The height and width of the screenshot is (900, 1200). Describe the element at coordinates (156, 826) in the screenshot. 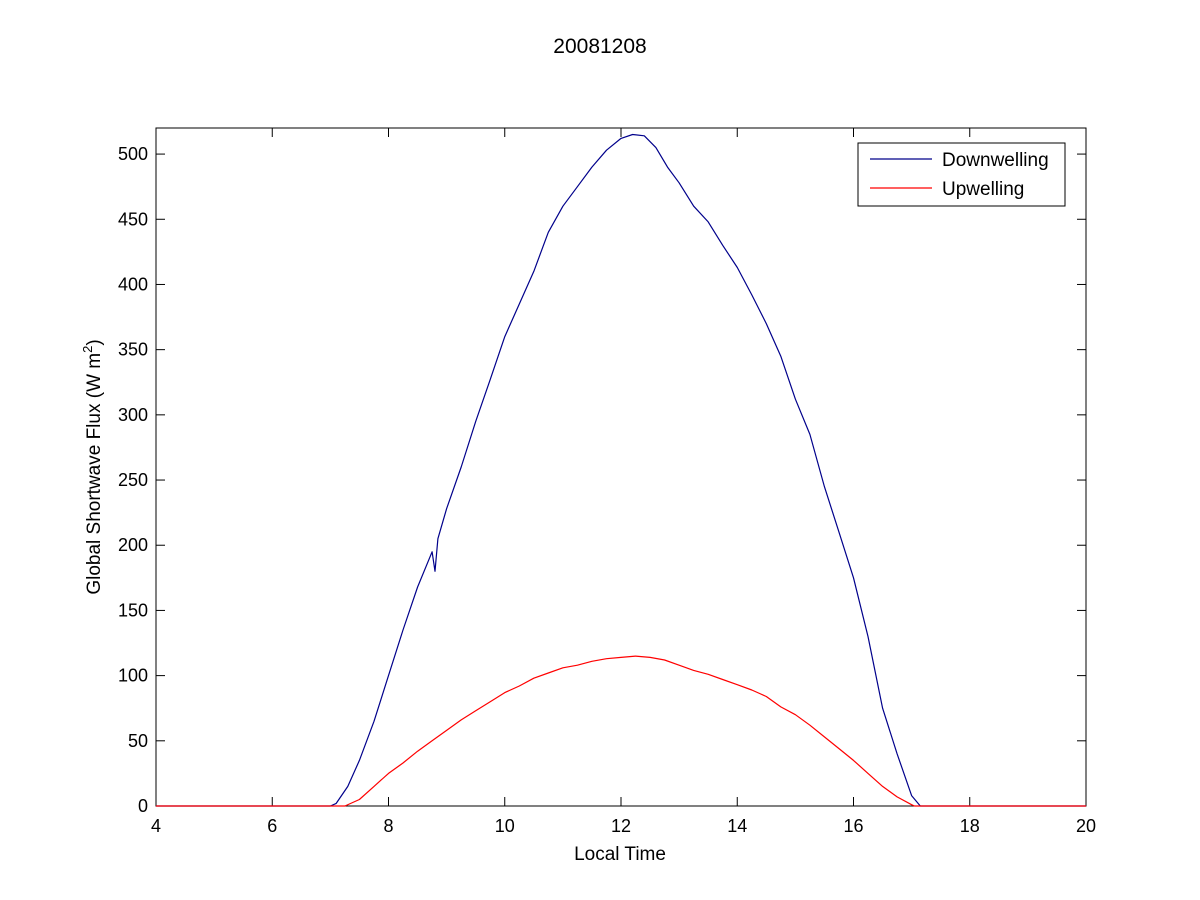

I see `x-tick-label: 4` at that location.